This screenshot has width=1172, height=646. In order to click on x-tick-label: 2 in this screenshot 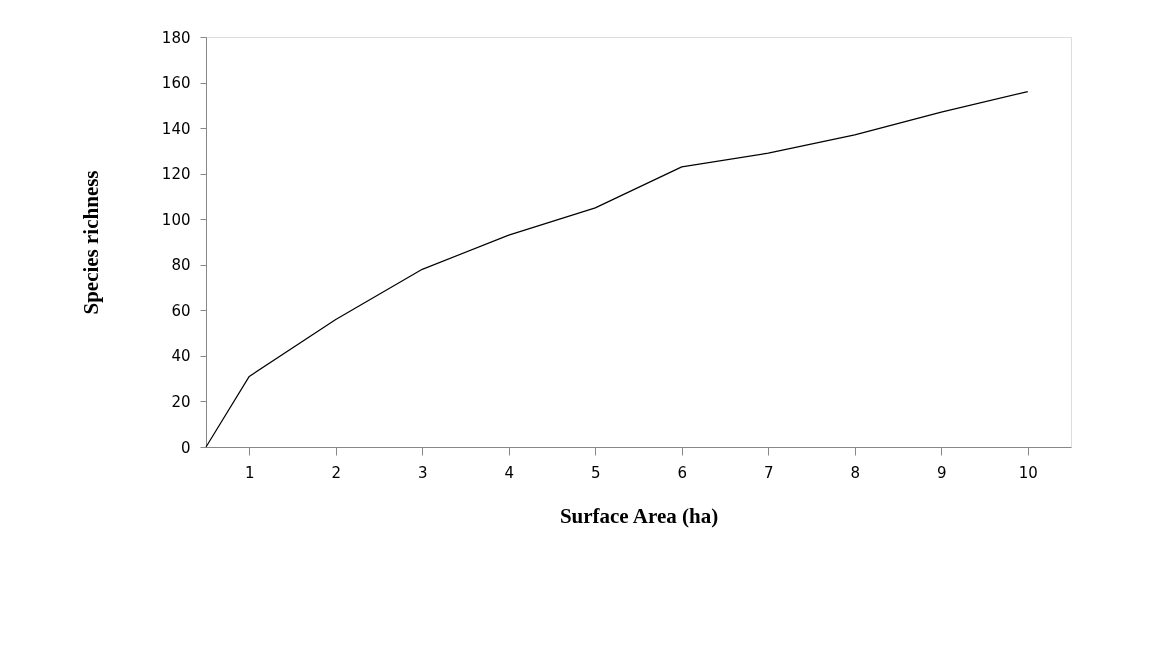, I will do `click(336, 472)`.